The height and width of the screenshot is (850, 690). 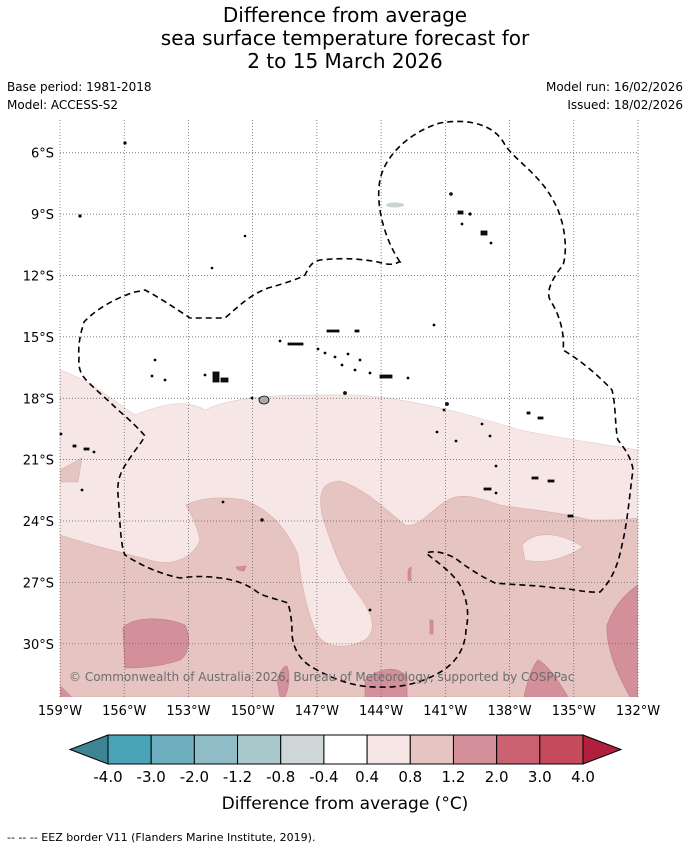 I want to click on colorbar-extend-high, so click(x=602, y=749).